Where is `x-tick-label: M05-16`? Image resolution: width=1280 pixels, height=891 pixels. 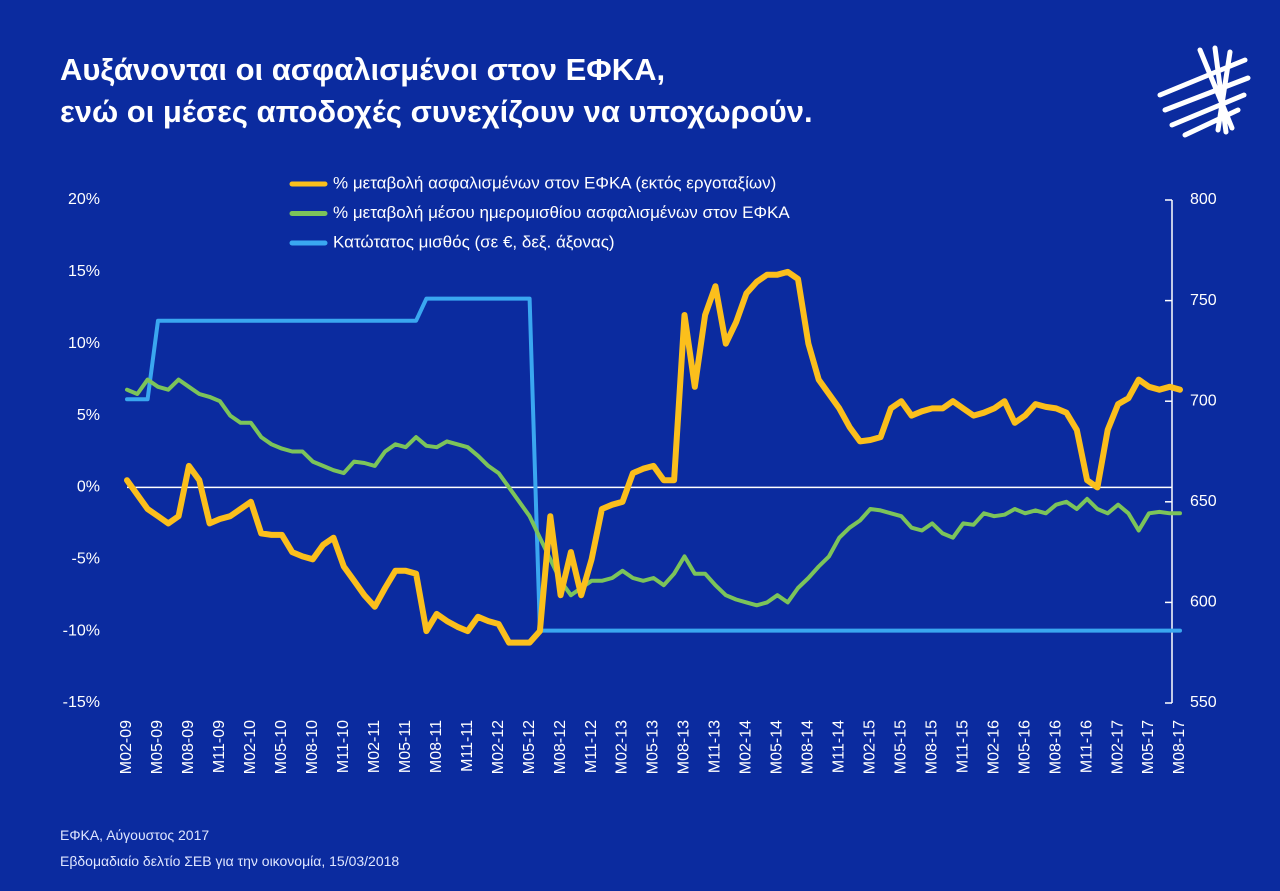
x-tick-label: M05-16 is located at coordinates (1024, 747).